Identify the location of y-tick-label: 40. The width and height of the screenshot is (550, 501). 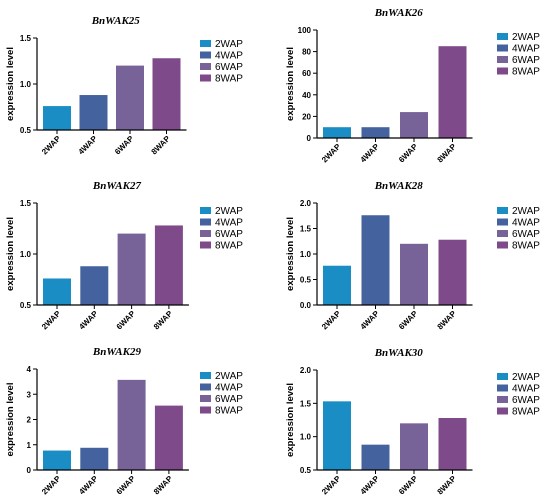
(306, 95).